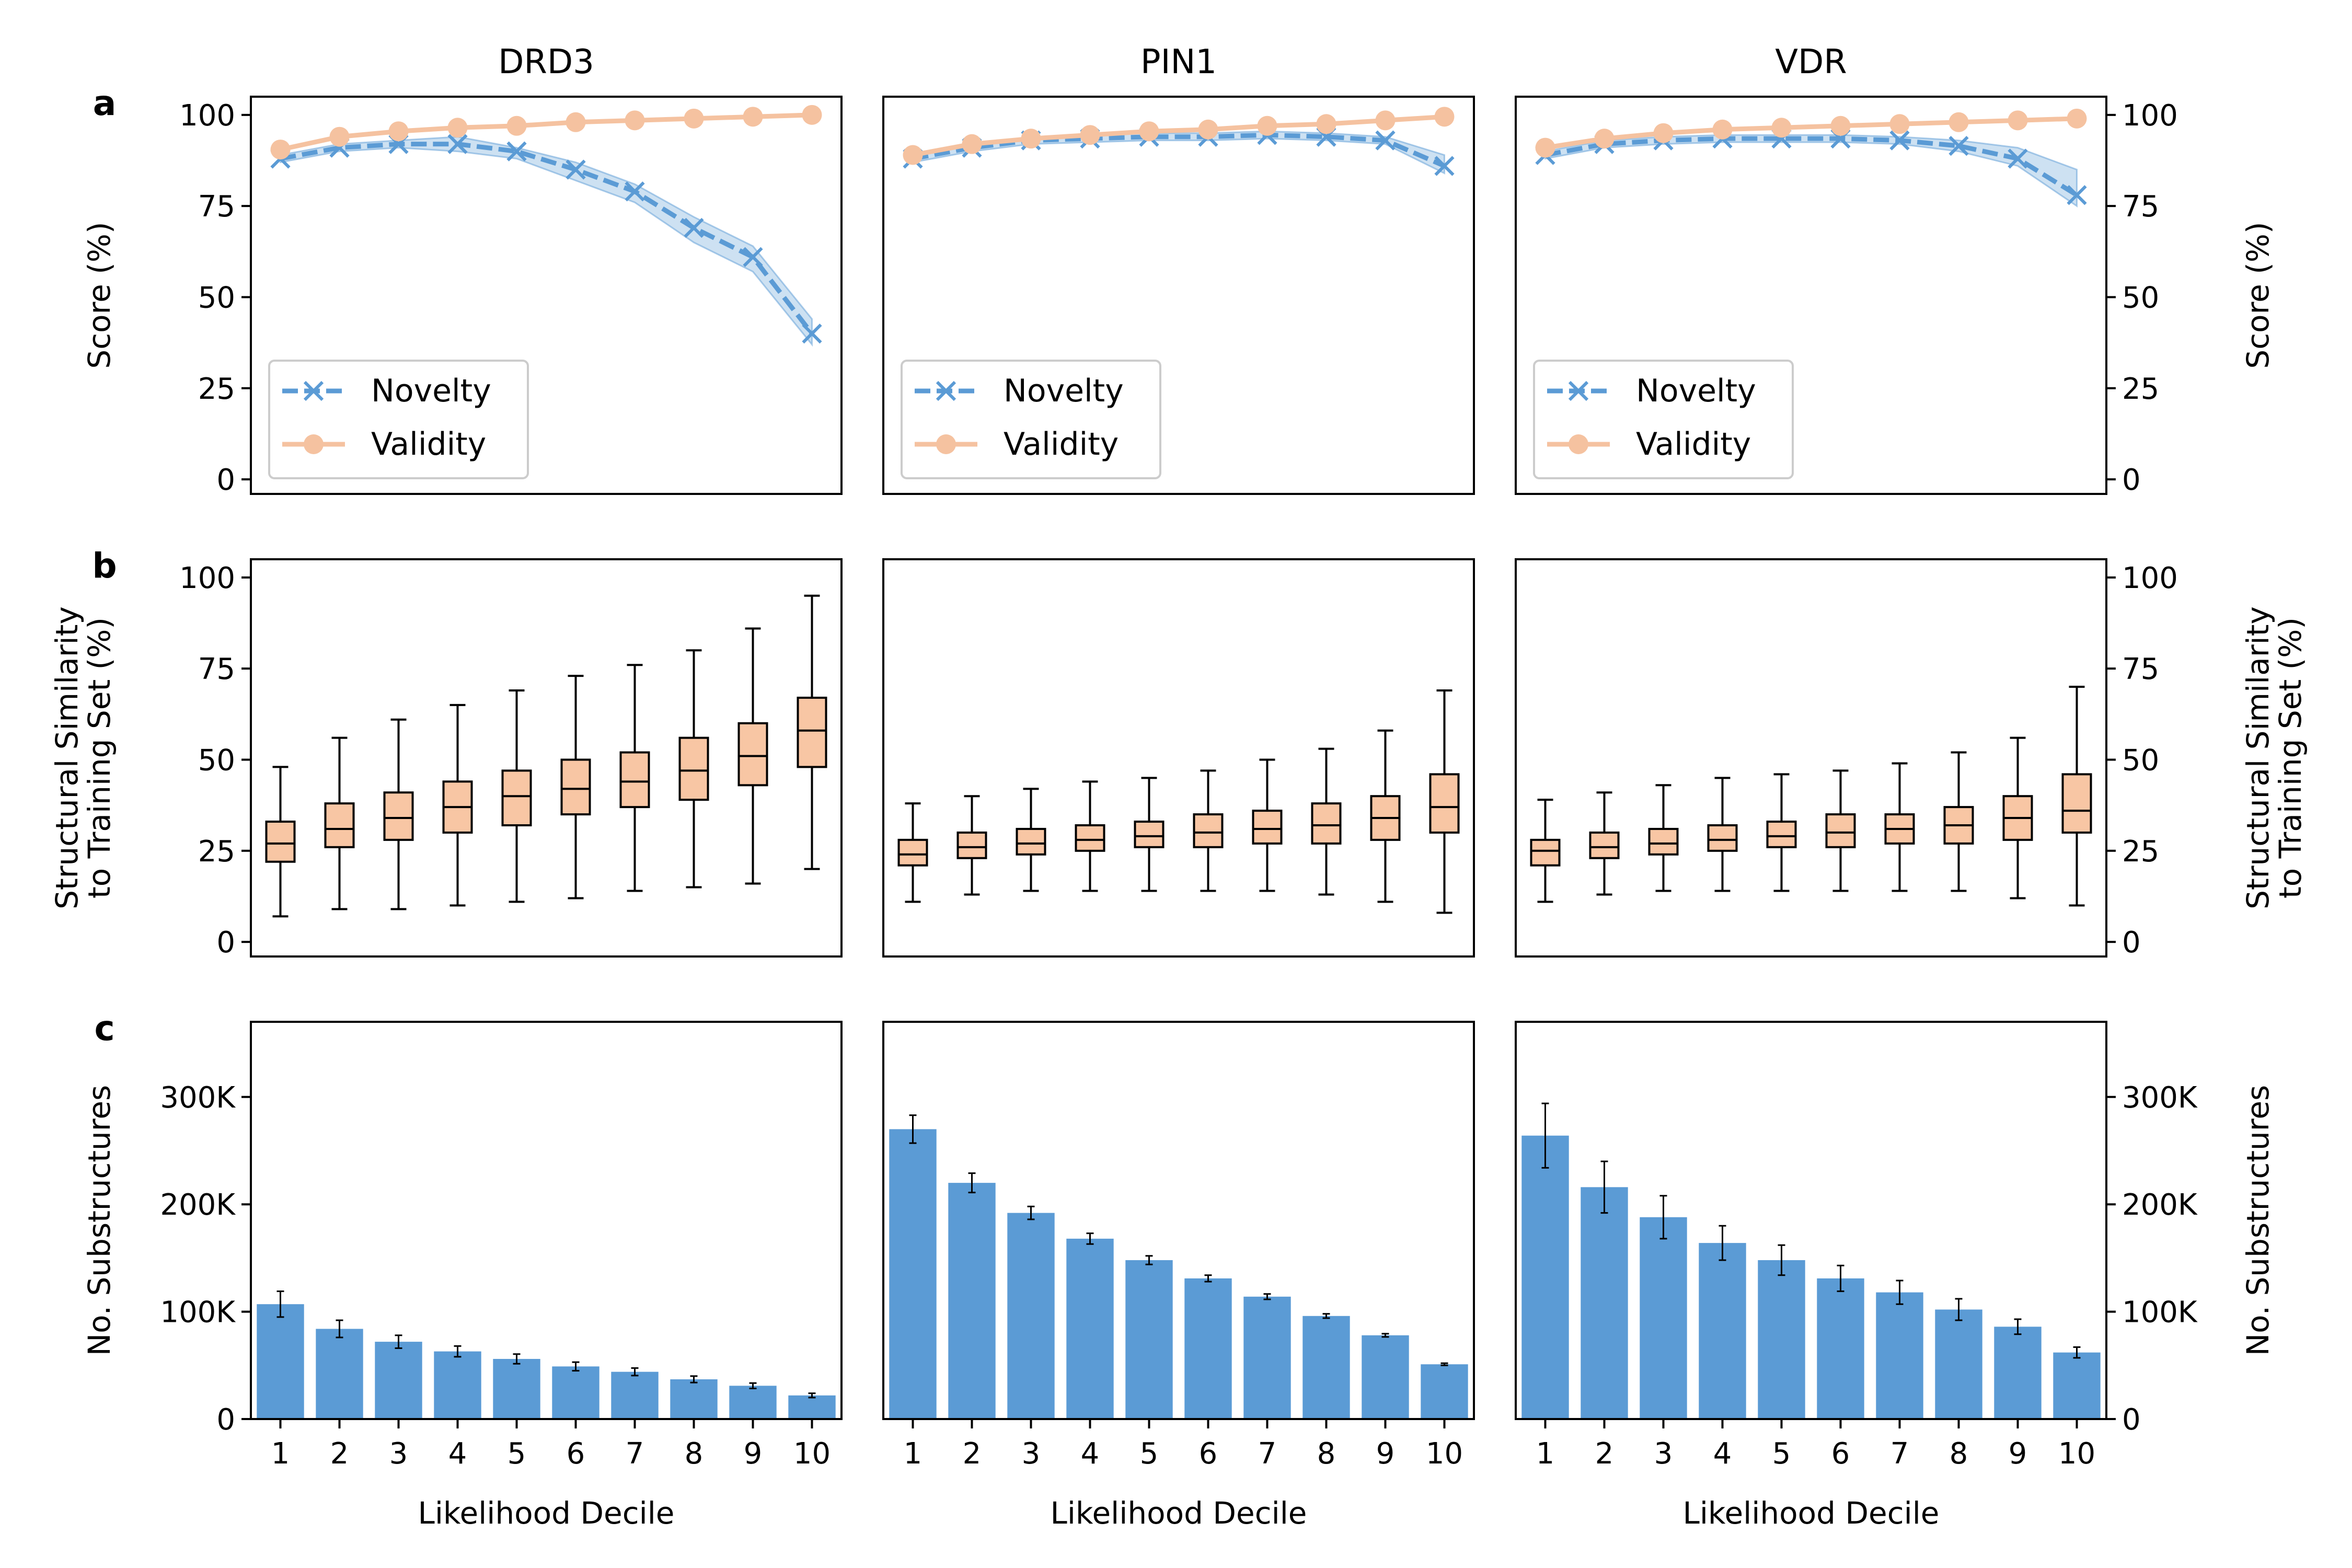 The height and width of the screenshot is (1568, 2352). I want to click on panel-label-b: b, so click(104, 566).